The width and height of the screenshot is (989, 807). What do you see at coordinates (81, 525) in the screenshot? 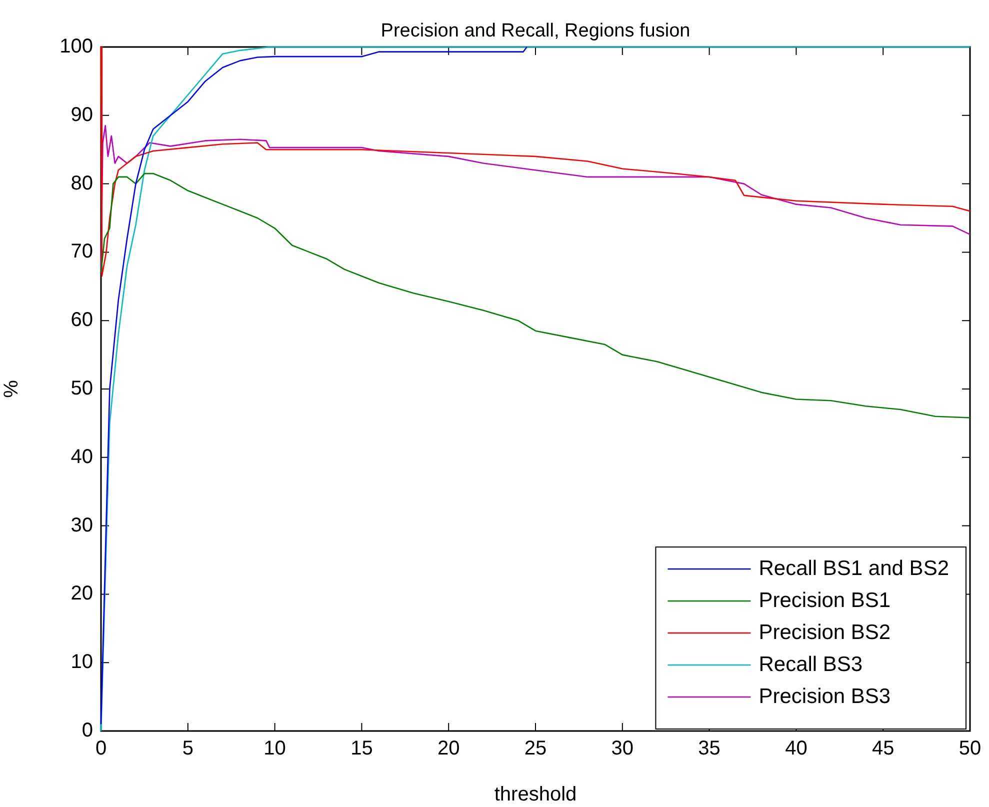
I see `y-tick-label: 30` at bounding box center [81, 525].